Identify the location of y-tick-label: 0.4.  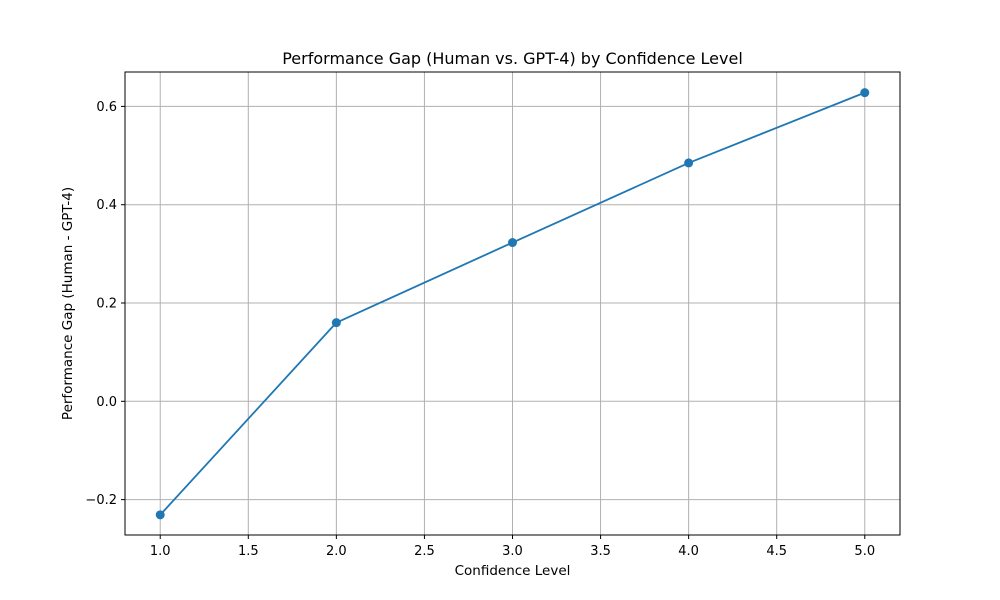
(106, 205).